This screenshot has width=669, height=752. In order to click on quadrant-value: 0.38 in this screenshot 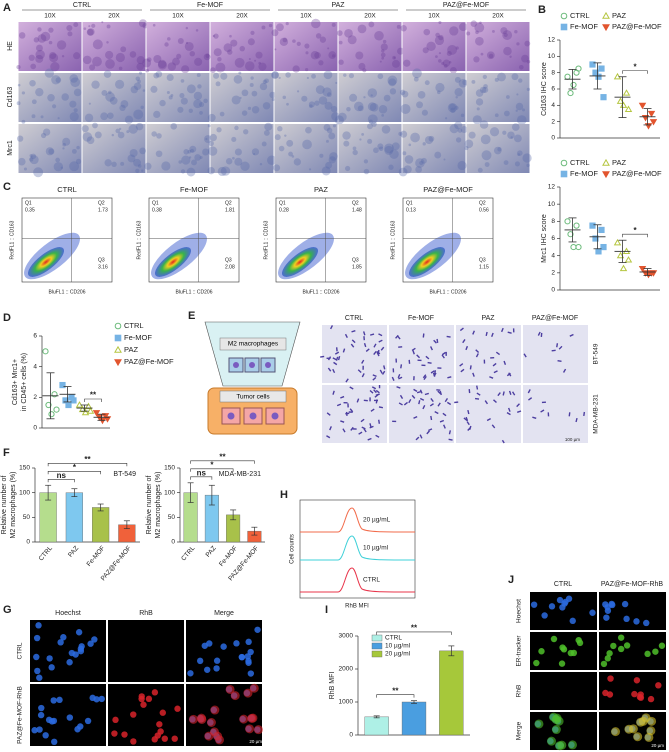, I will do `click(157, 210)`.